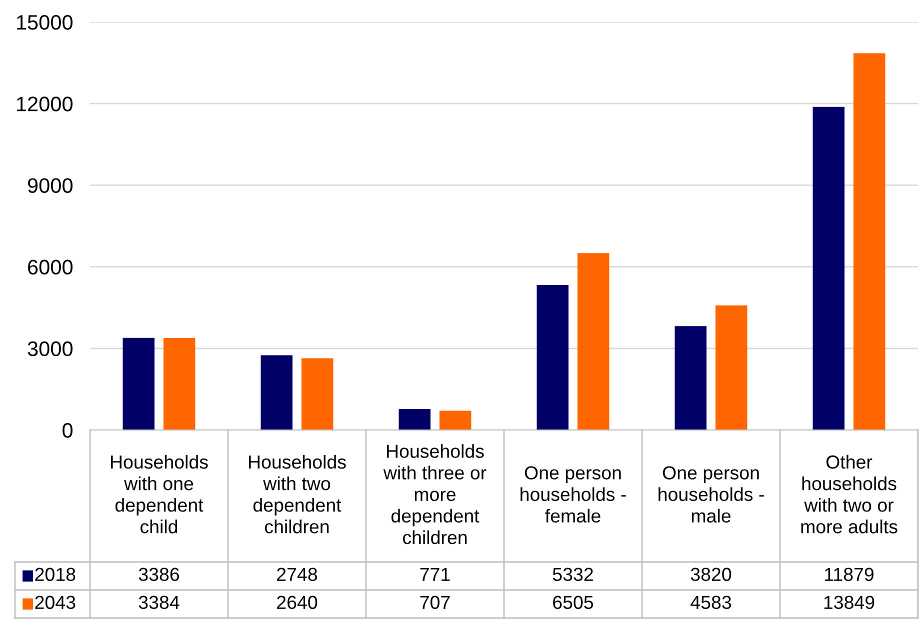 This screenshot has width=919, height=620. I want to click on data-label: 4583, so click(711, 603).